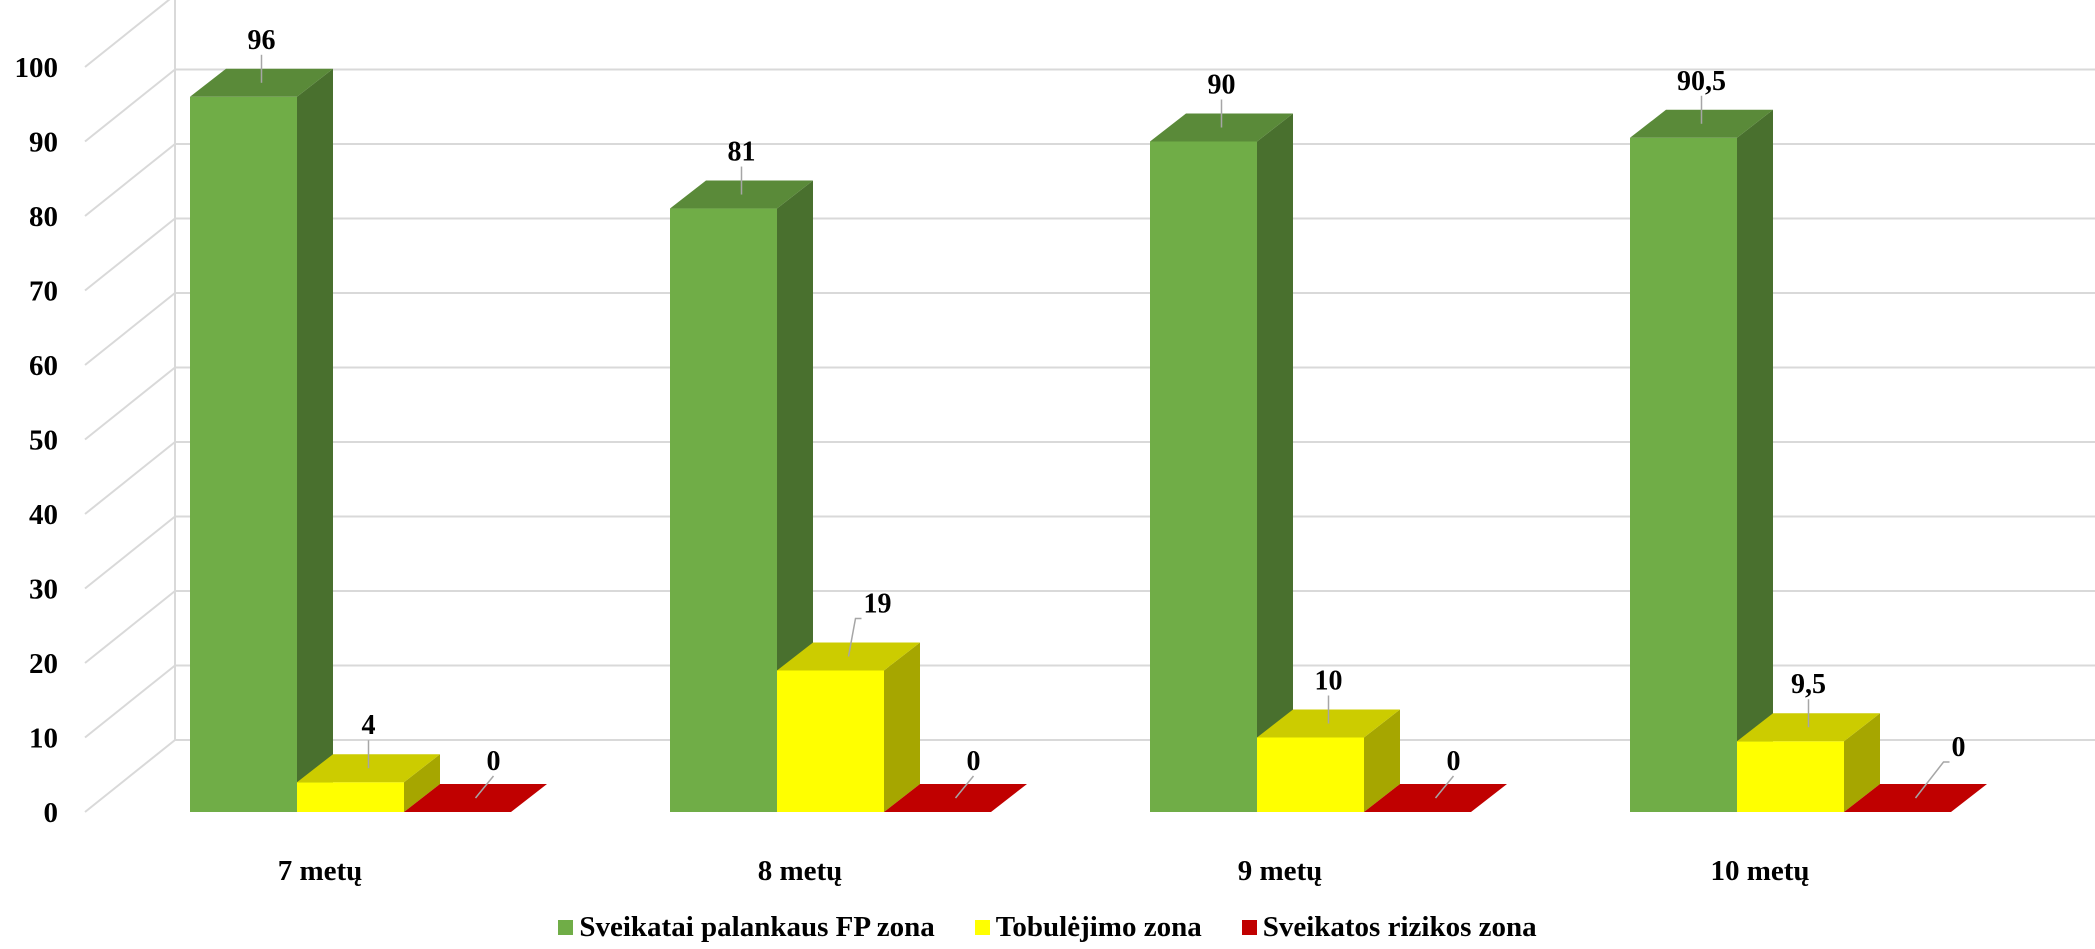 The image size is (2095, 949). Describe the element at coordinates (43, 590) in the screenshot. I see `y-tick-label-3: 30` at that location.